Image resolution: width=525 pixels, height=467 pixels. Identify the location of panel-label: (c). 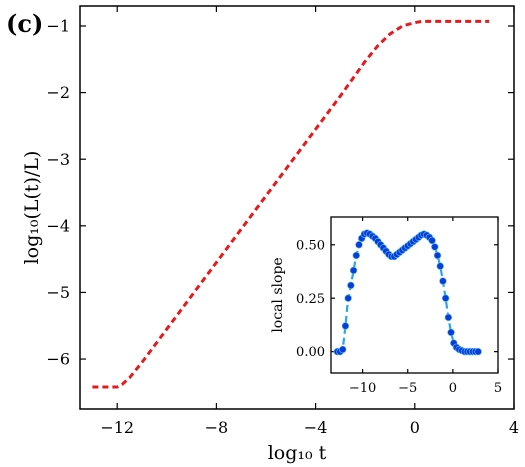
(24, 23).